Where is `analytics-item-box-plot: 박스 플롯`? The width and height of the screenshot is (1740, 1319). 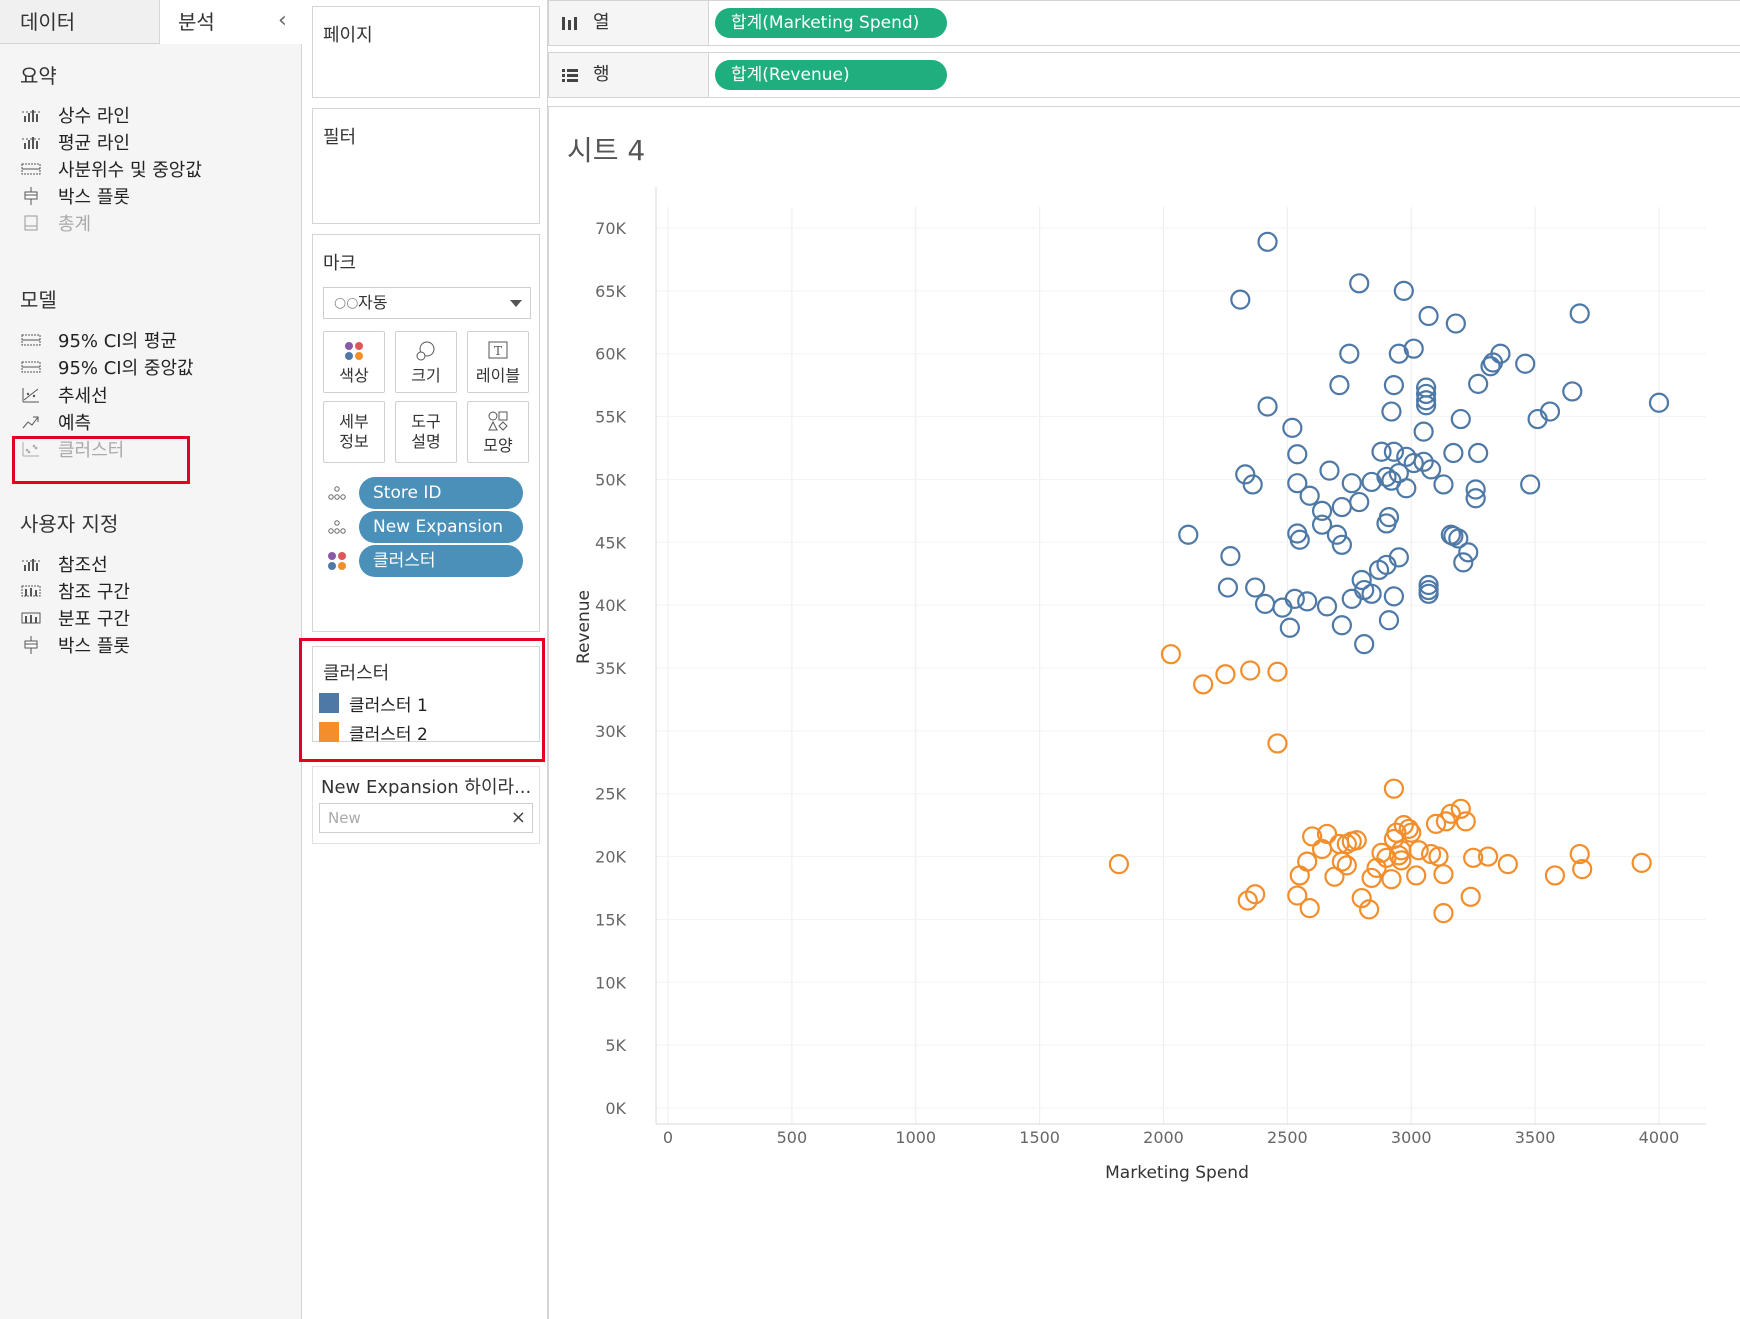 analytics-item-box-plot: 박스 플롯 is located at coordinates (75, 196).